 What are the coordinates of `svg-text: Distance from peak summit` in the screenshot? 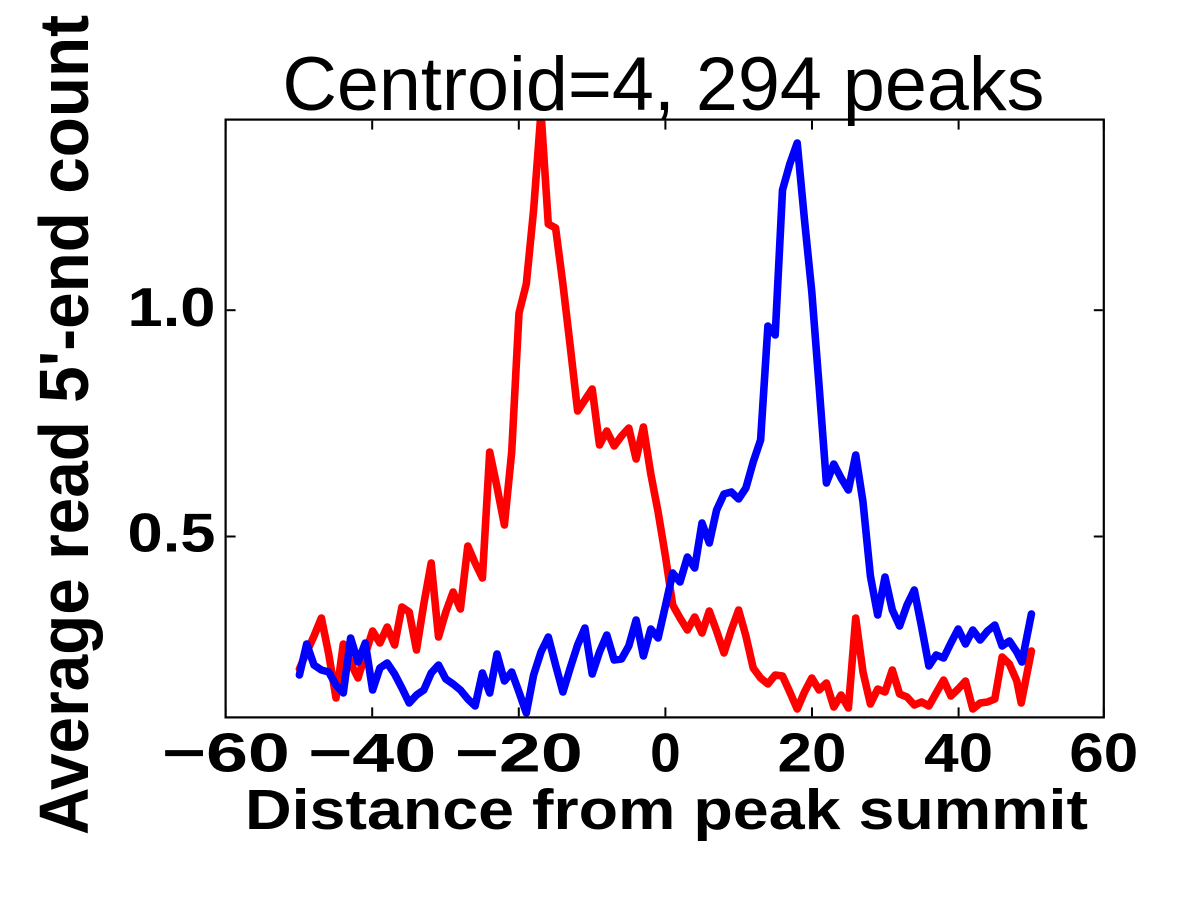 It's located at (666, 810).